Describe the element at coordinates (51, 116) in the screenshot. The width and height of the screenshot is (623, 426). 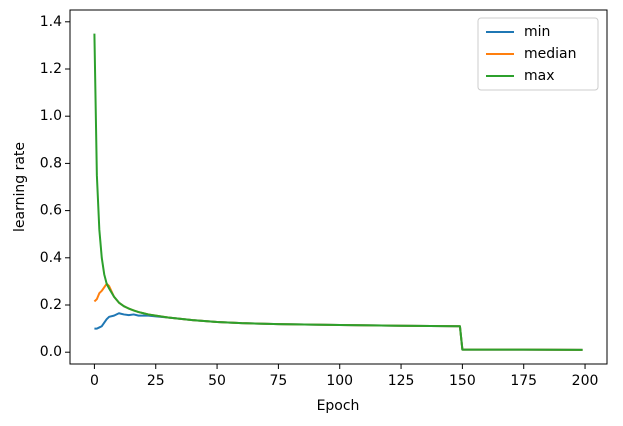
I see `y-tick-label: 1.0` at that location.